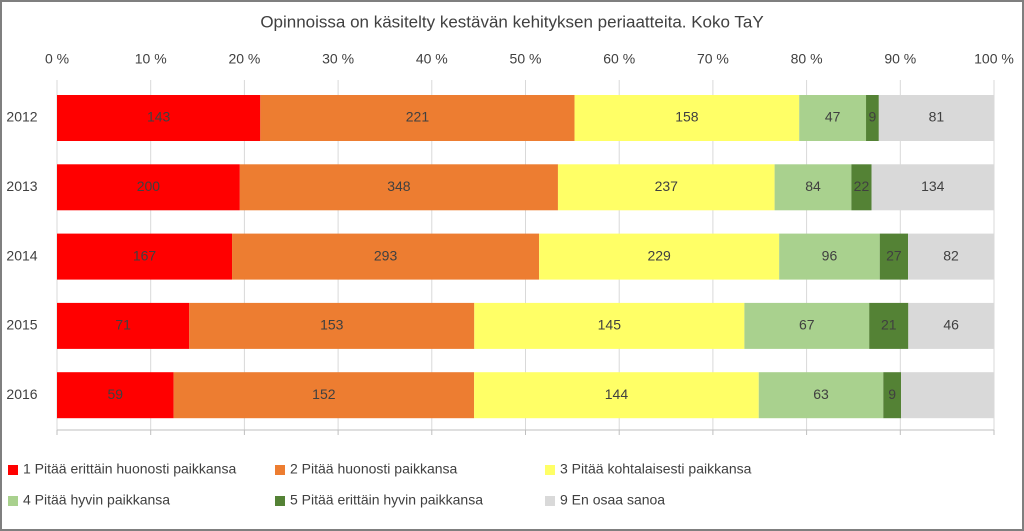 Image resolution: width=1024 pixels, height=531 pixels. I want to click on legend-label: 5 Pitää erittäin hyvin paikkansa, so click(386, 500).